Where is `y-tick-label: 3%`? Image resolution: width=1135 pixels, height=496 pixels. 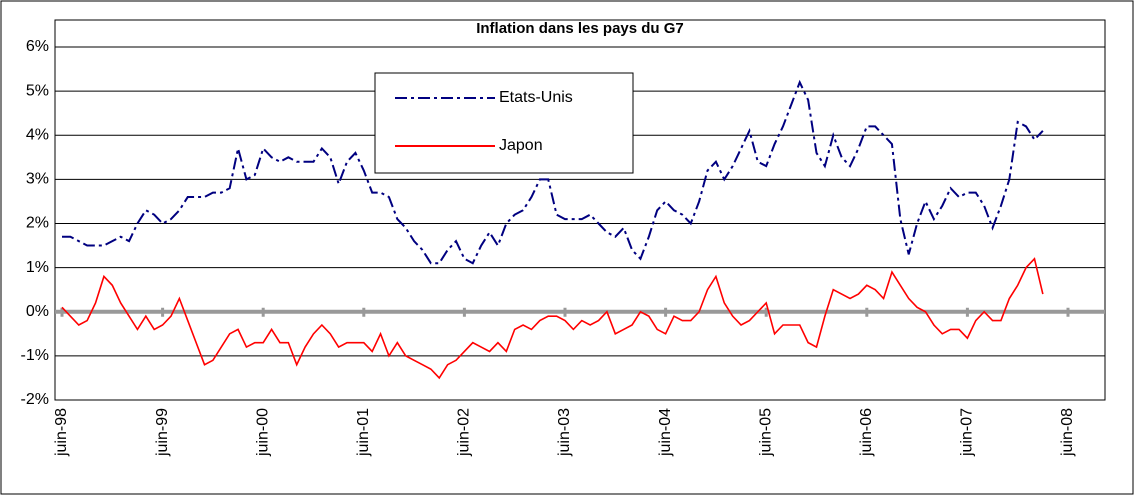
y-tick-label: 3% is located at coordinates (37, 179).